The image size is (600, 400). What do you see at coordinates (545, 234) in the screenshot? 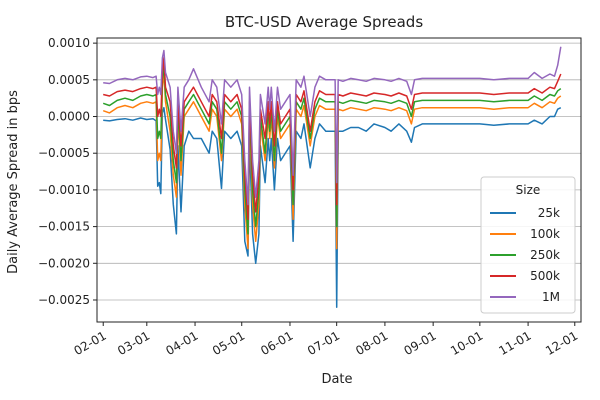
I see `legend-label-100k: 100k` at bounding box center [545, 234].